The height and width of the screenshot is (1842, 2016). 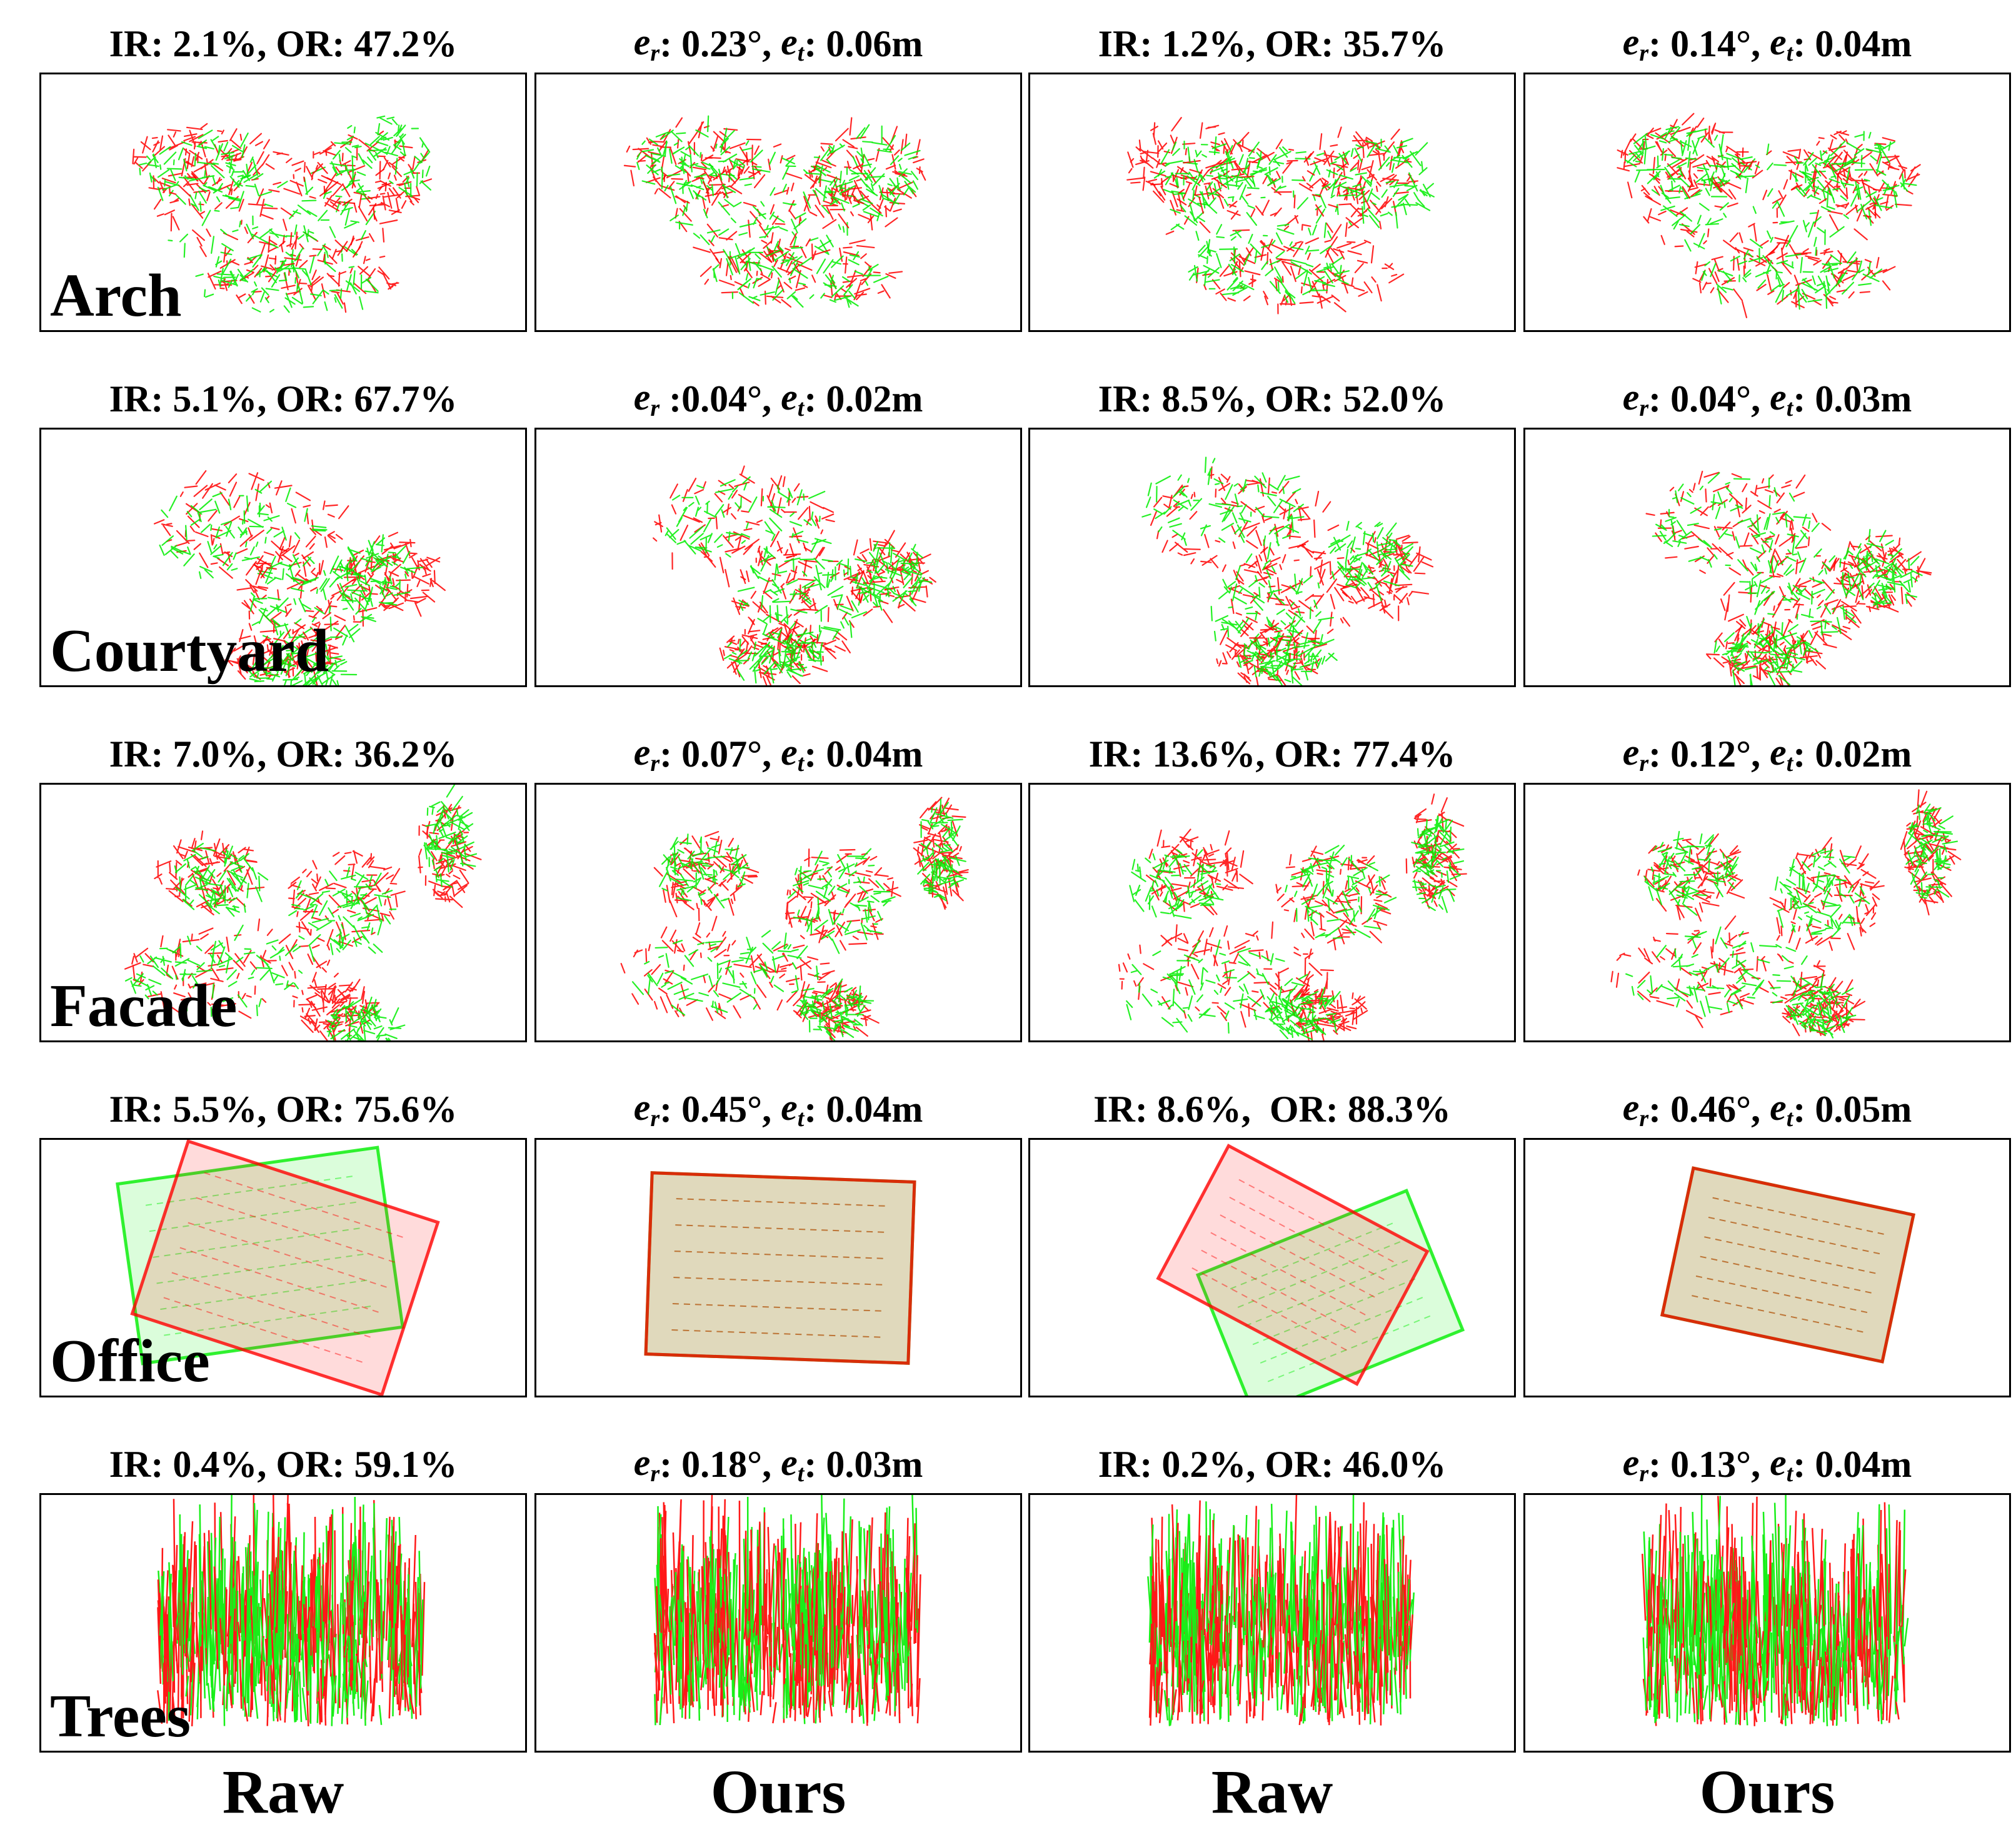 I want to click on panel-caption: er: 0.23°, et: 0.06m, so click(x=778, y=44).